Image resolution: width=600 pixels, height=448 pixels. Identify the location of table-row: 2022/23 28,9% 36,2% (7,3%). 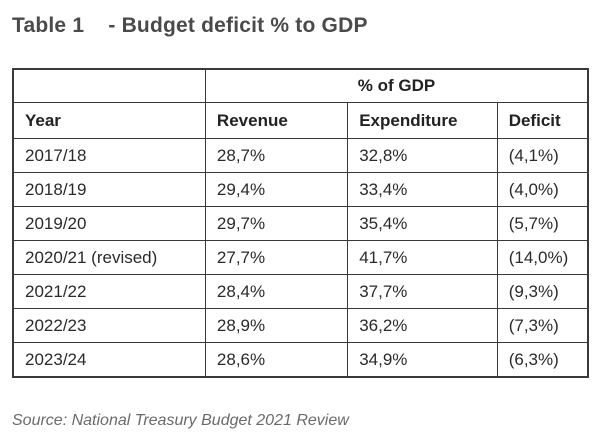
(300, 325).